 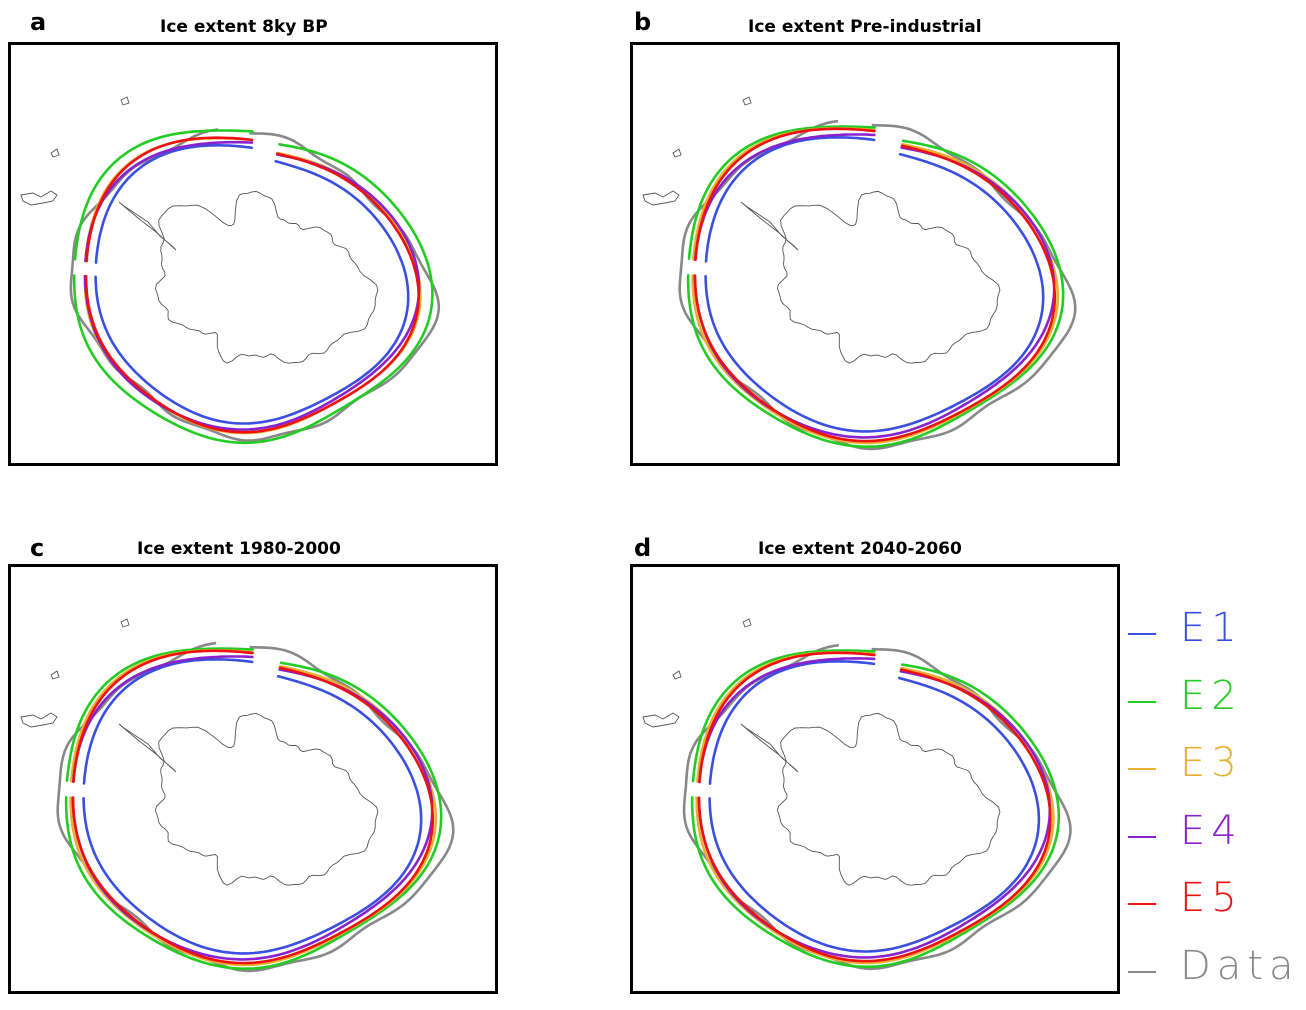 I want to click on legend-swatch-e1, so click(x=1142, y=634).